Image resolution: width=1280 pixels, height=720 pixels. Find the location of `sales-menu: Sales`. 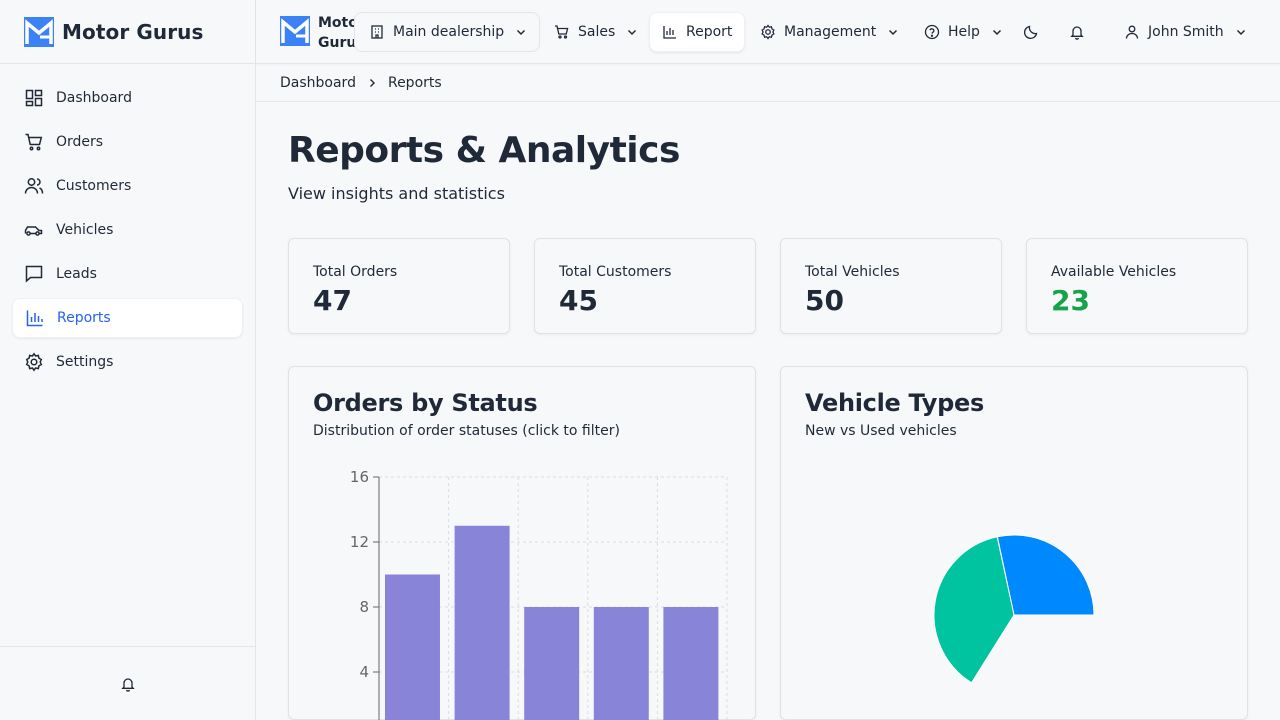

sales-menu: Sales is located at coordinates (596, 32).